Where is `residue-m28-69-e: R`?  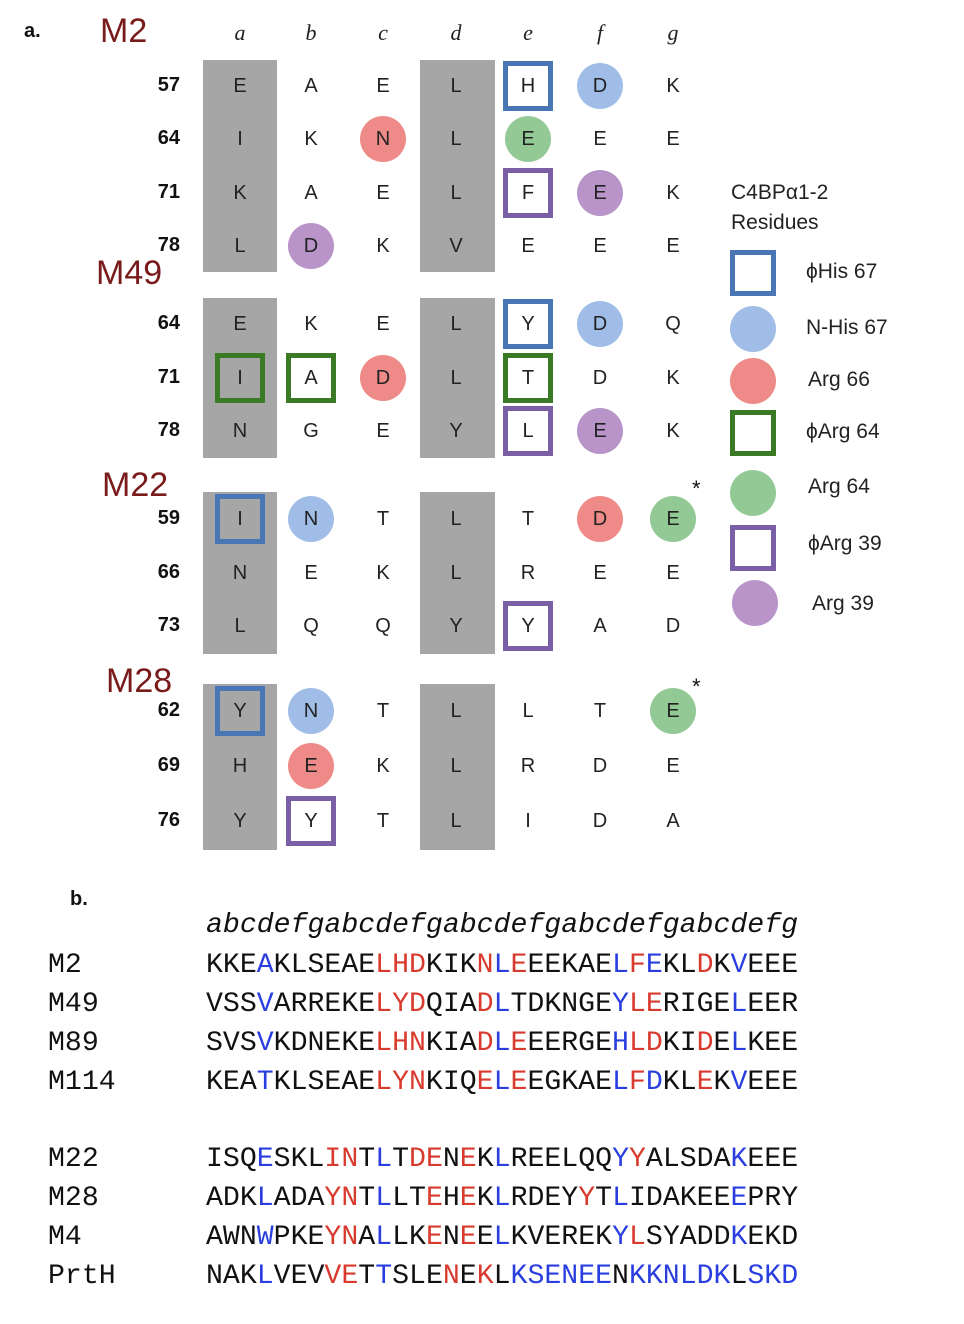
residue-m28-69-e: R is located at coordinates (528, 766).